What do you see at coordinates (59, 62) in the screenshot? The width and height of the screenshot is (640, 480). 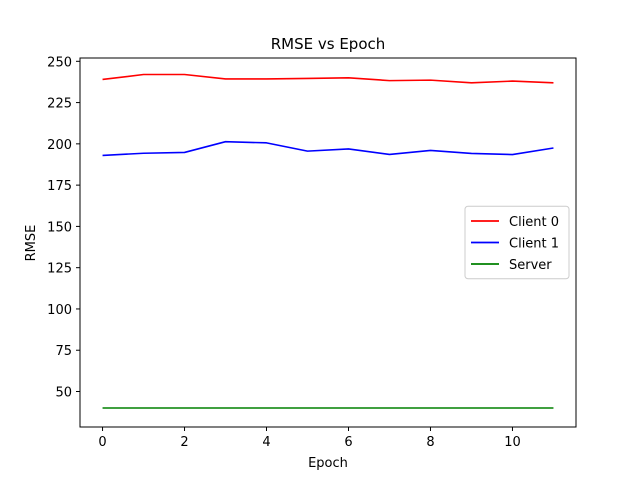 I see `y-tick-label: 250` at bounding box center [59, 62].